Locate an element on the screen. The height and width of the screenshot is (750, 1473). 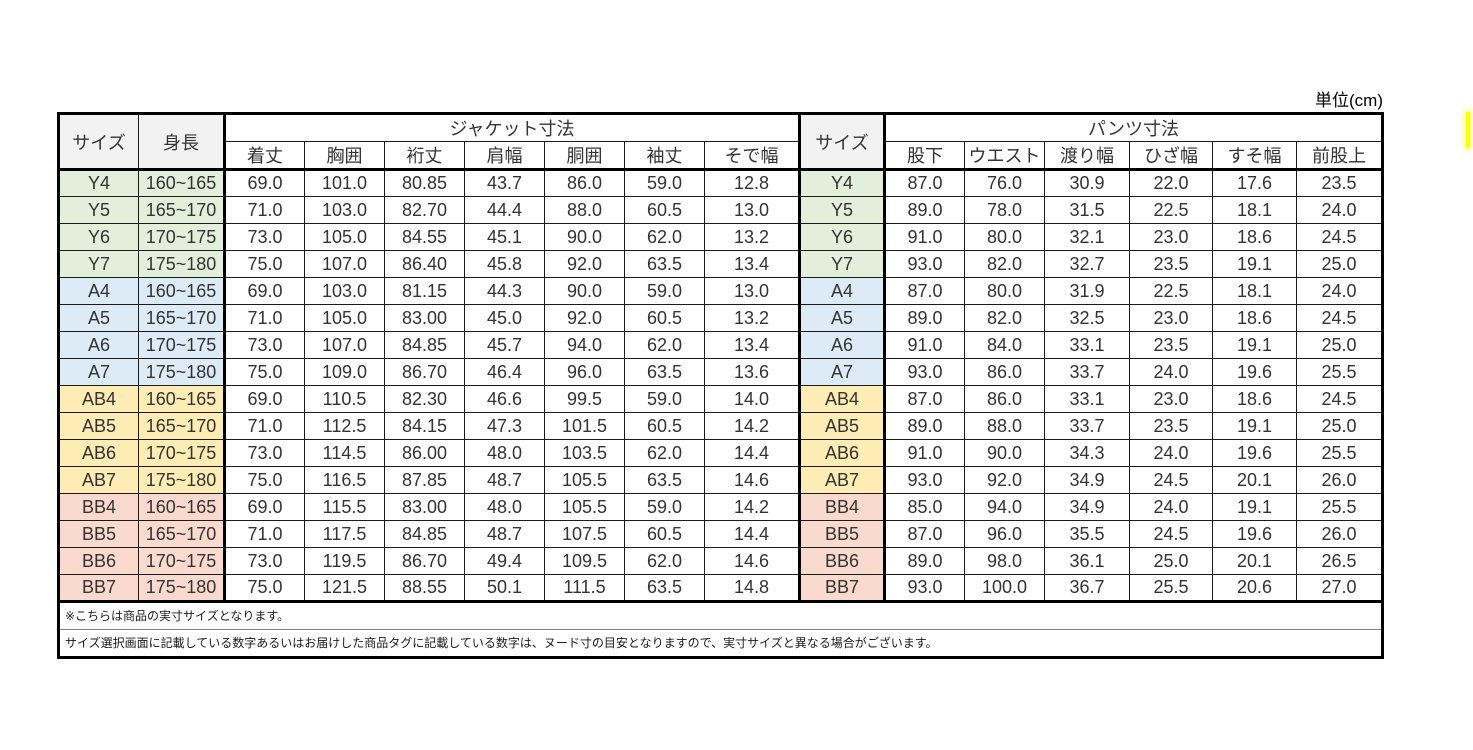
pants-value-cell: 93.0 is located at coordinates (924, 588).